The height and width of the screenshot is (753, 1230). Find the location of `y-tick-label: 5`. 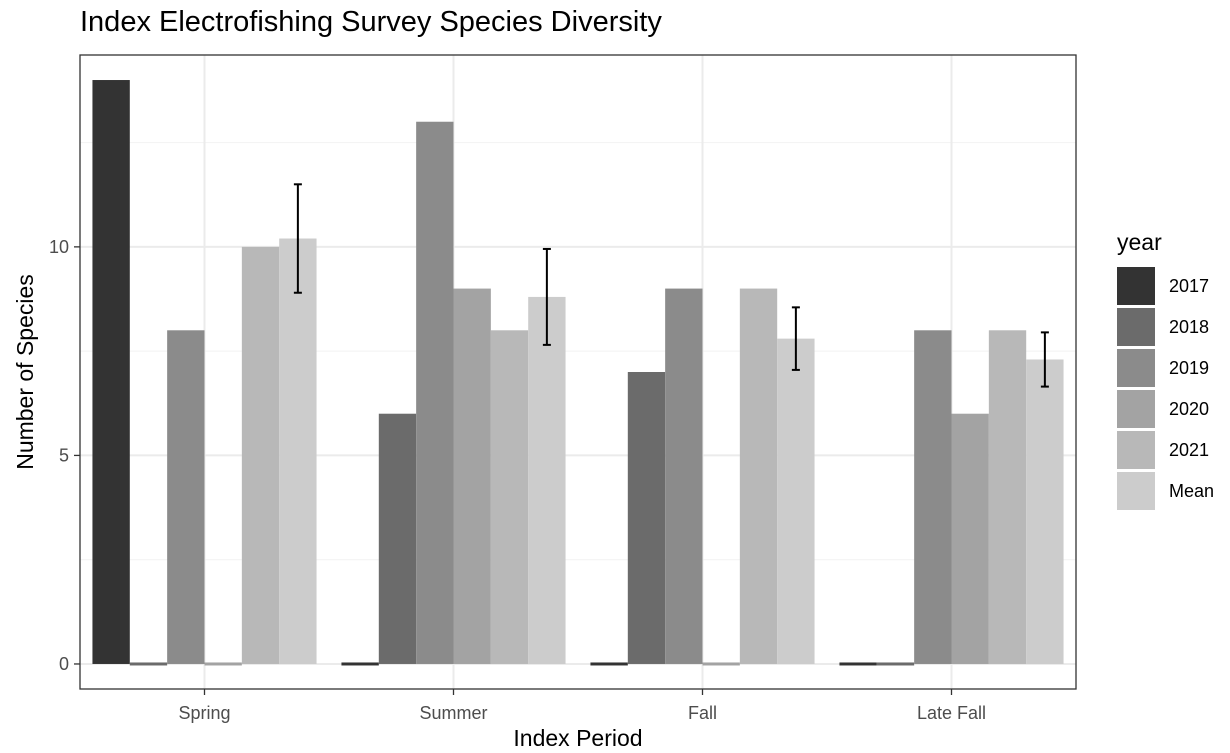

y-tick-label: 5 is located at coordinates (64, 455).